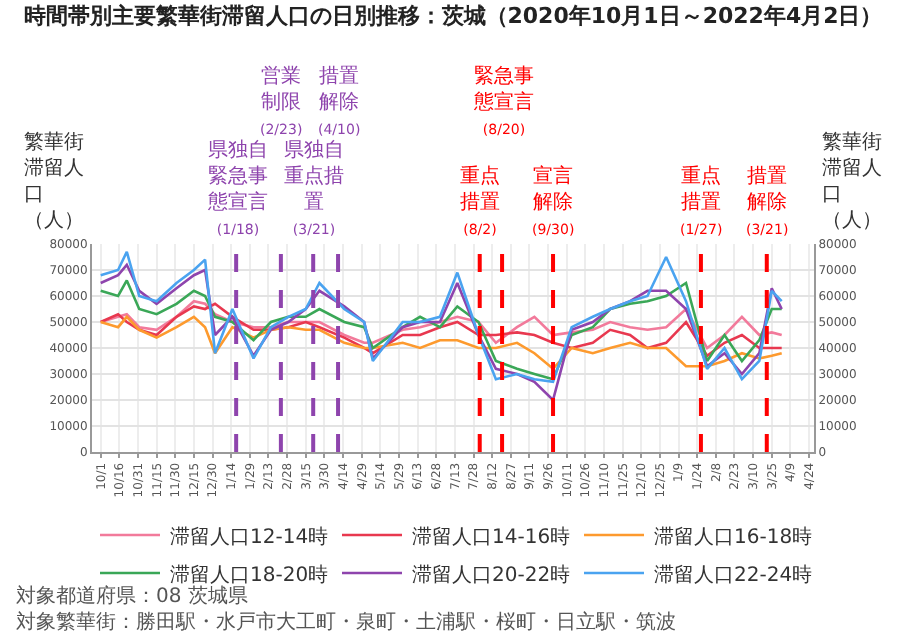 This screenshot has height=640, width=906. I want to click on y-axis-title: 繁華街滞留人口（人）, so click(54, 181).